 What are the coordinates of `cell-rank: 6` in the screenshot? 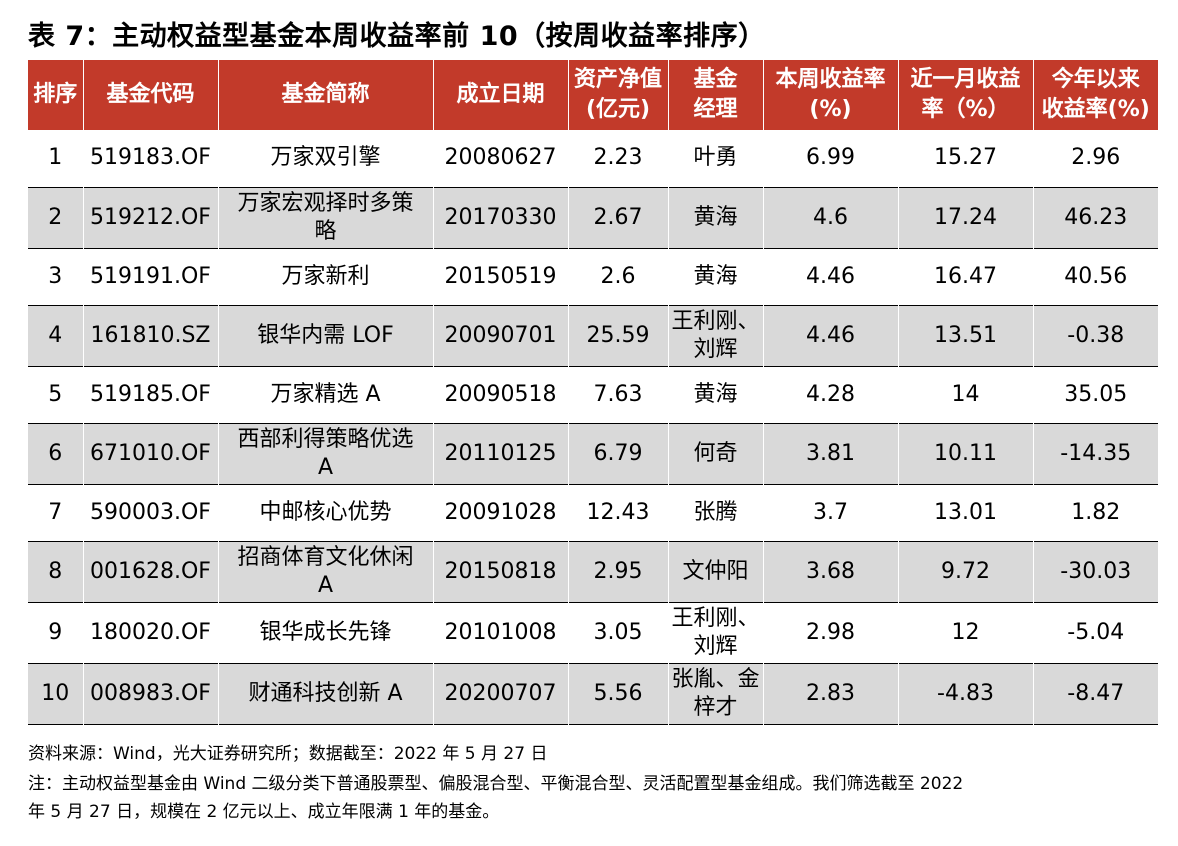 It's located at (55, 453).